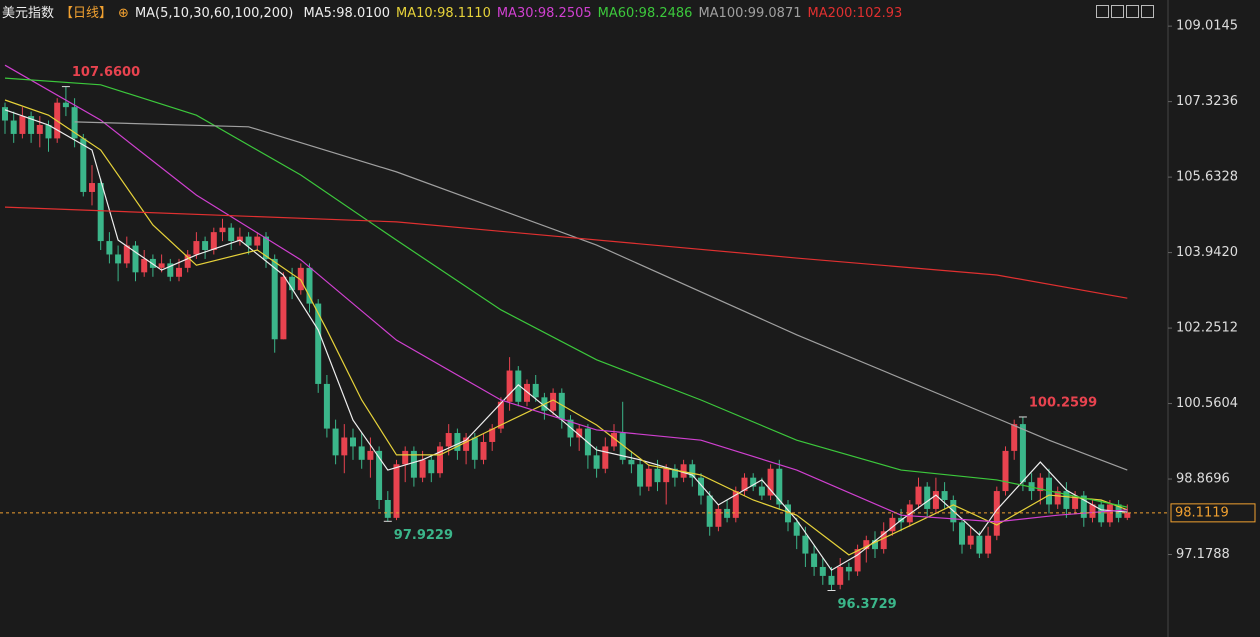 This screenshot has width=1260, height=637. I want to click on last-price-box, so click(1213, 513).